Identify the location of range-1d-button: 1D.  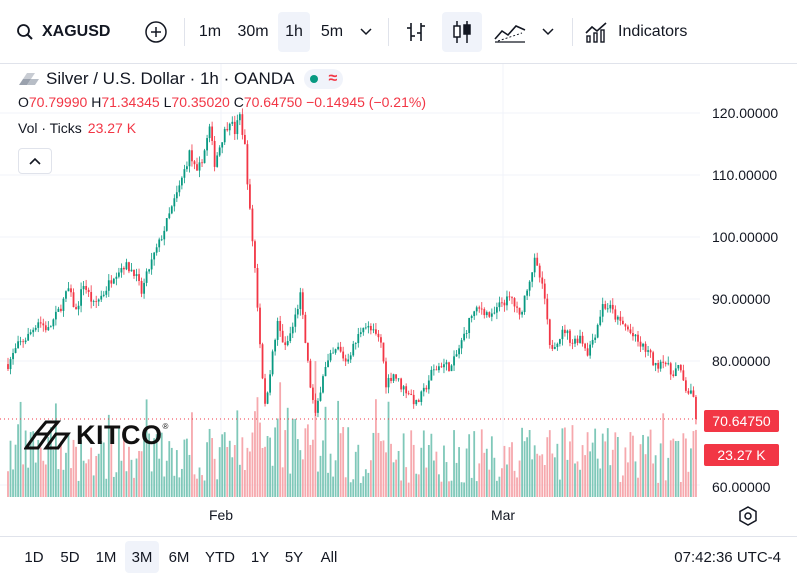
(34, 557).